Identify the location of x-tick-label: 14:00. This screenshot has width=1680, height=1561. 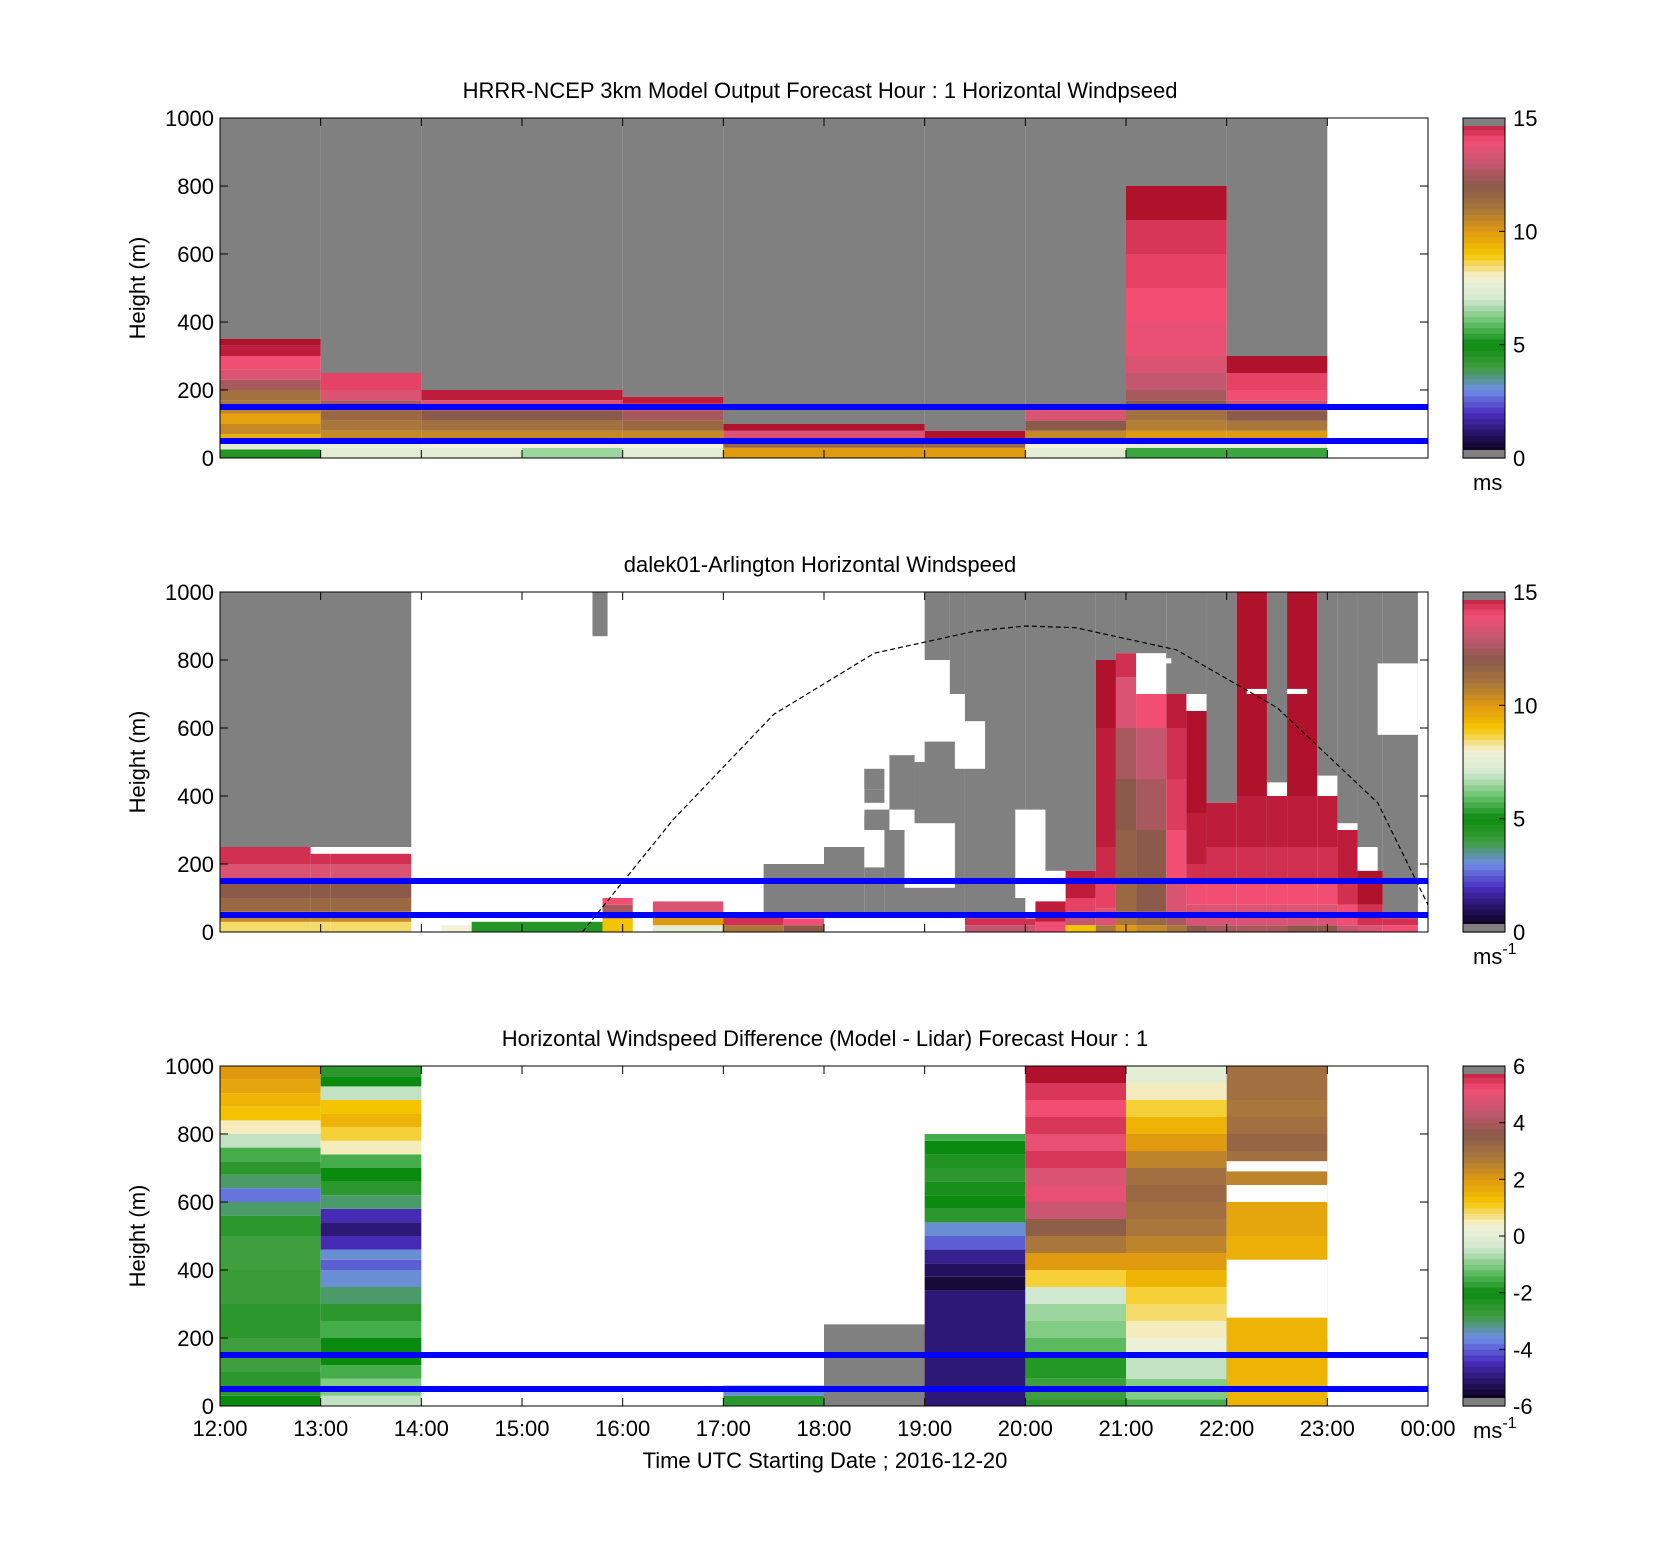
(421, 1428).